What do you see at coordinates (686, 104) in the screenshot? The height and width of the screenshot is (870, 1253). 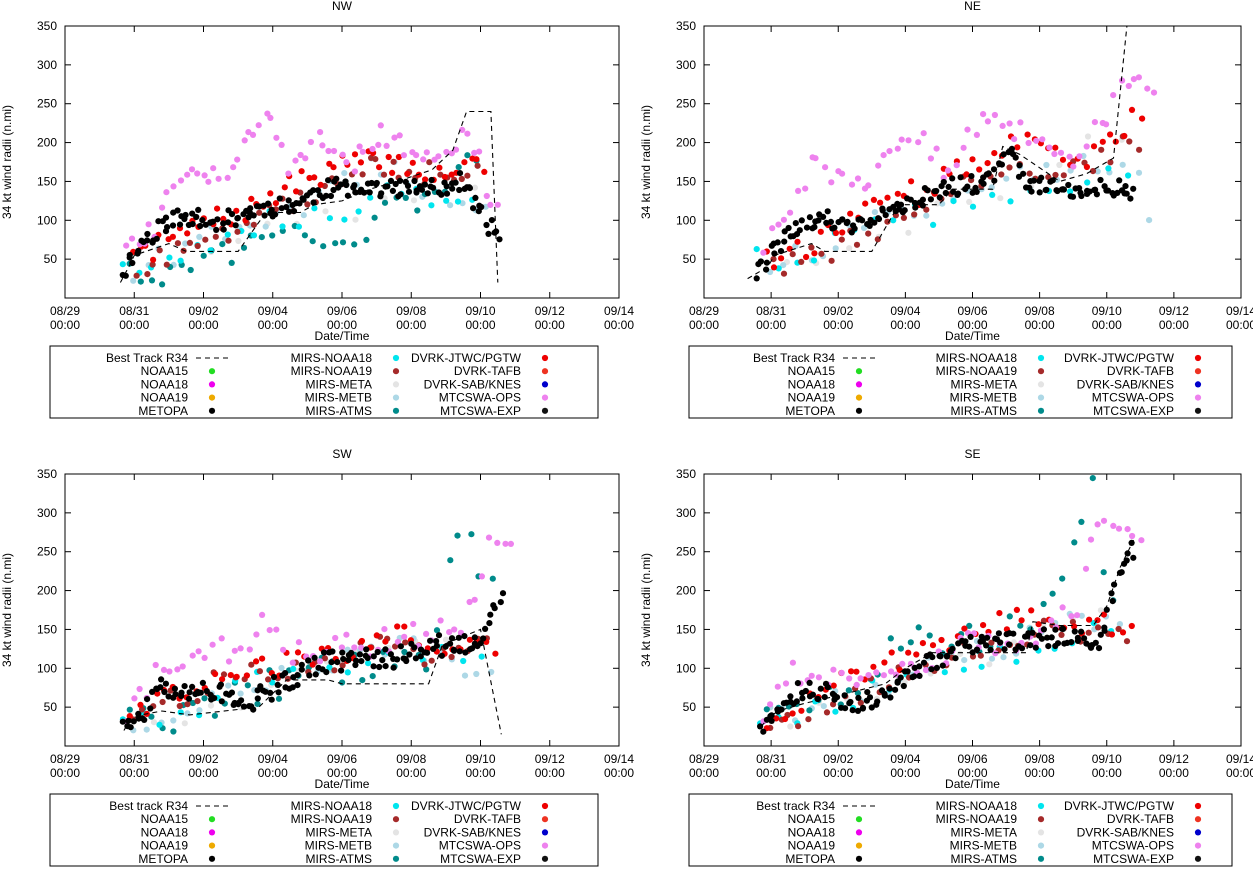 I see `y-tick-label: 250` at bounding box center [686, 104].